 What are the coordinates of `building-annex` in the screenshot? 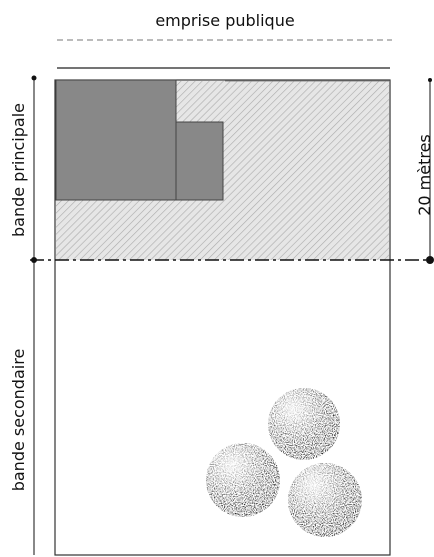 It's located at (199, 161).